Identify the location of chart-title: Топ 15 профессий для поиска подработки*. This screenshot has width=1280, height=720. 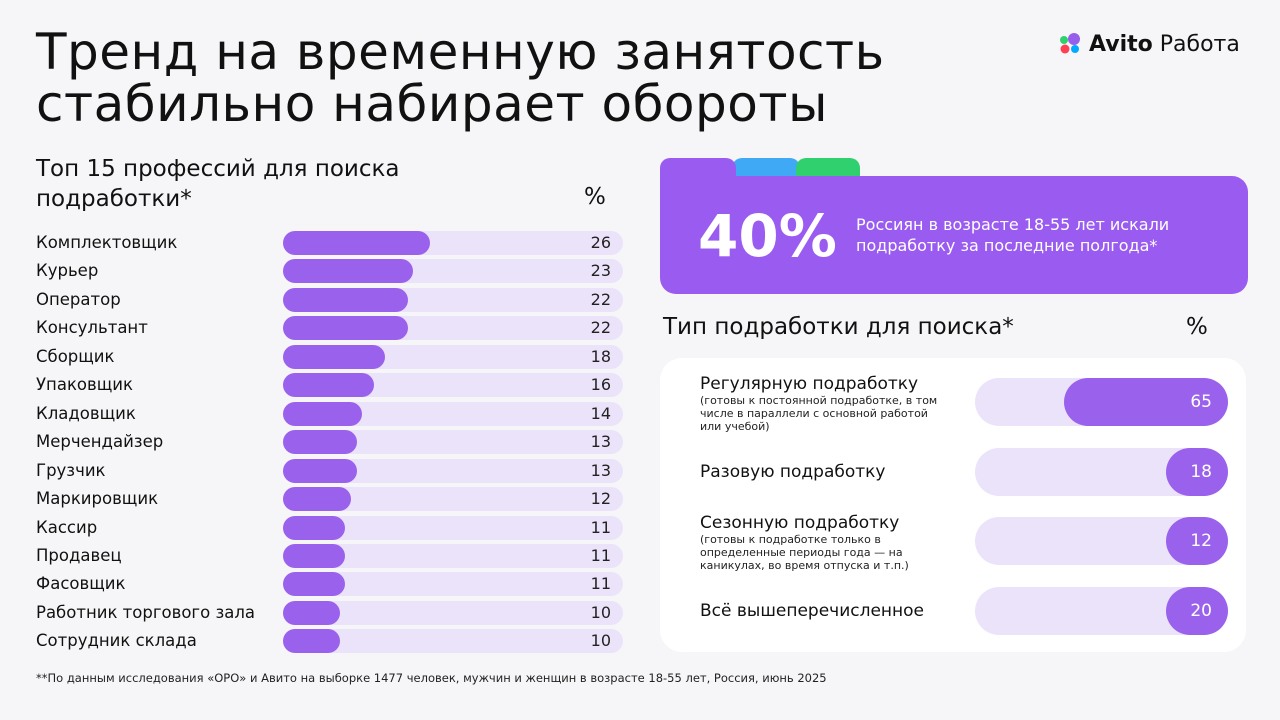
(218, 184).